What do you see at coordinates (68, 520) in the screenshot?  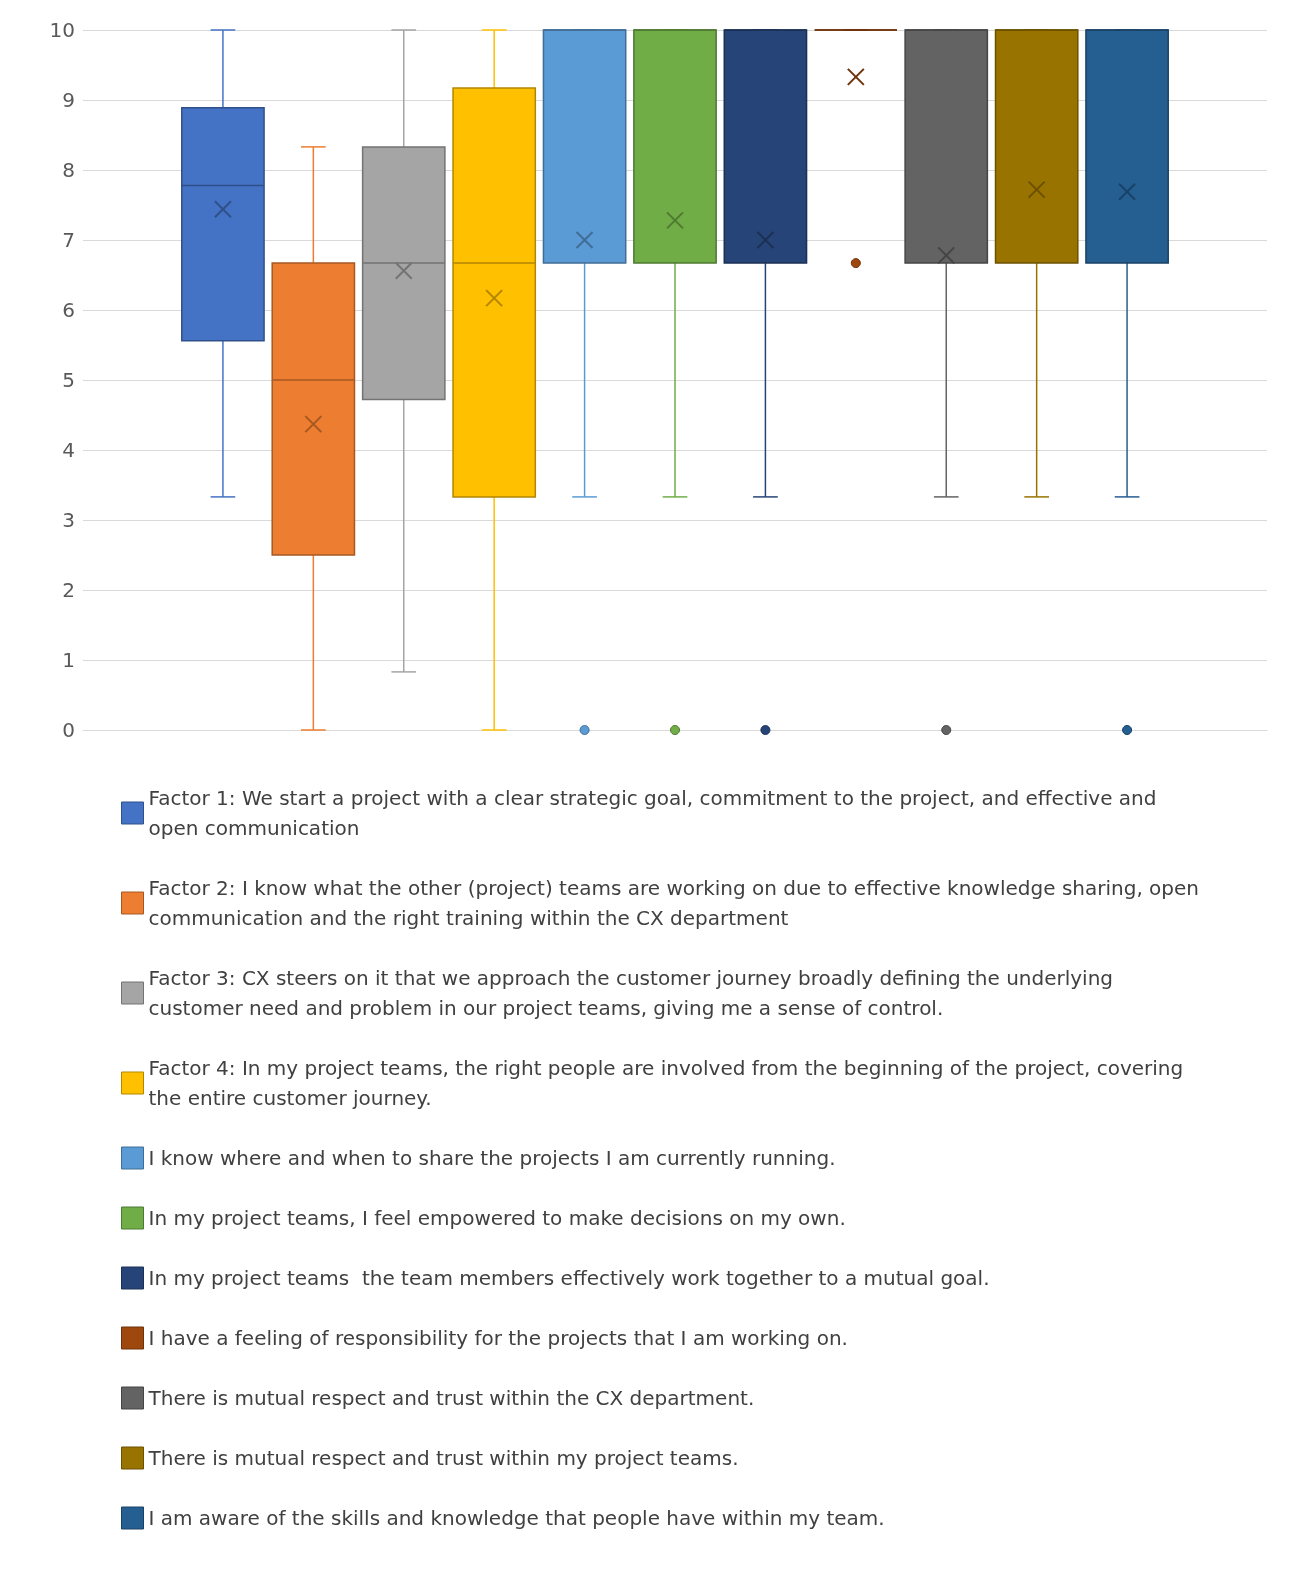 I see `y-tick-label: 3` at bounding box center [68, 520].